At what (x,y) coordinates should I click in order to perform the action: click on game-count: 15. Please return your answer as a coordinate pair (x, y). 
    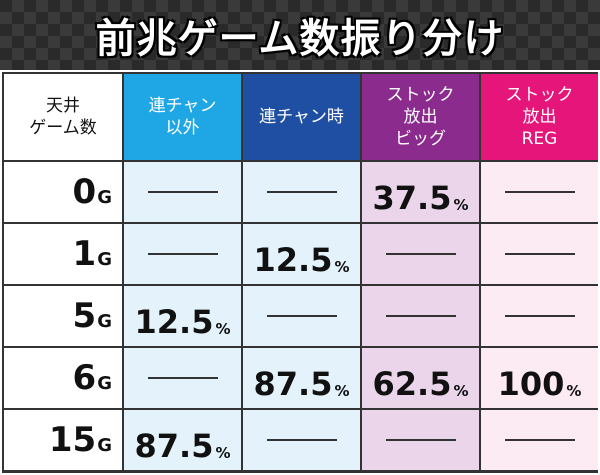
    Looking at the image, I should click on (72, 440).